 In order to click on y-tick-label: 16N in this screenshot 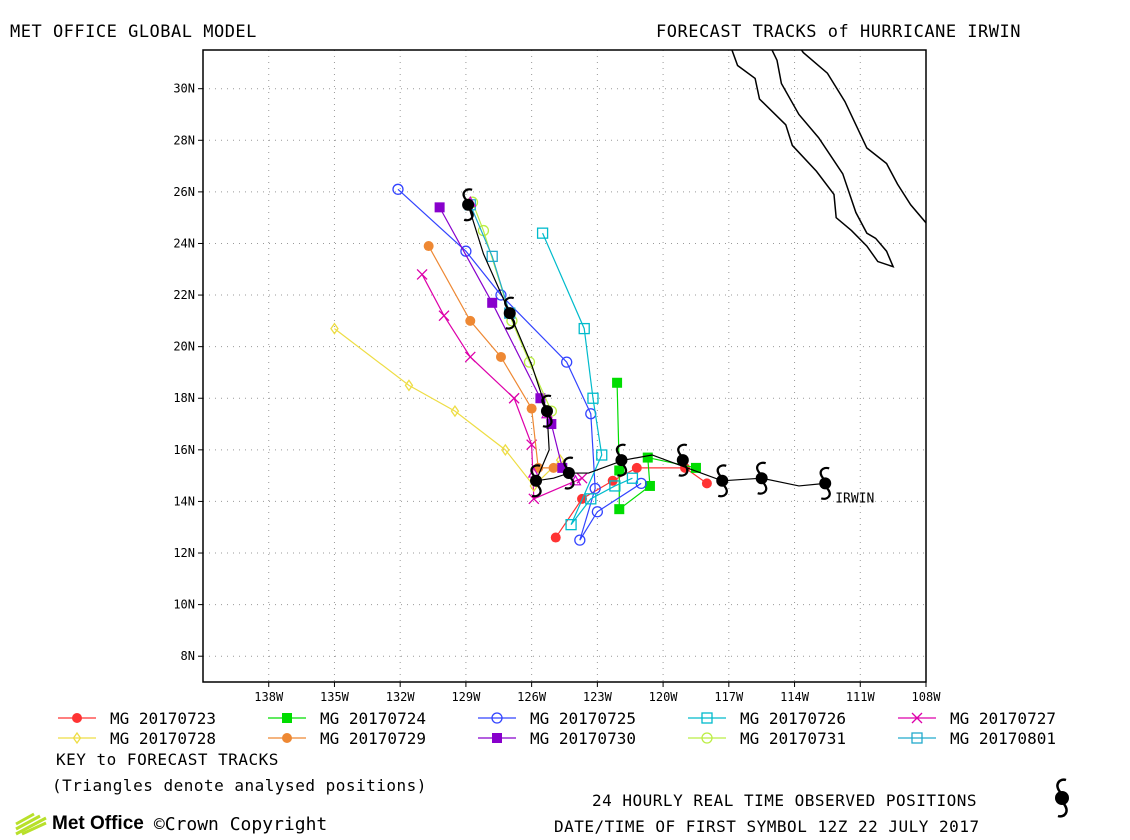, I will do `click(184, 450)`.